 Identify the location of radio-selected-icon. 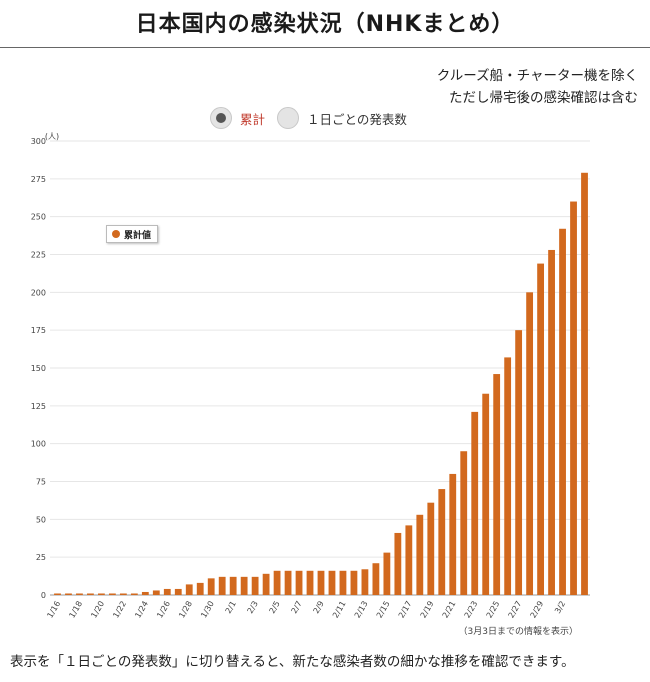
(221, 118).